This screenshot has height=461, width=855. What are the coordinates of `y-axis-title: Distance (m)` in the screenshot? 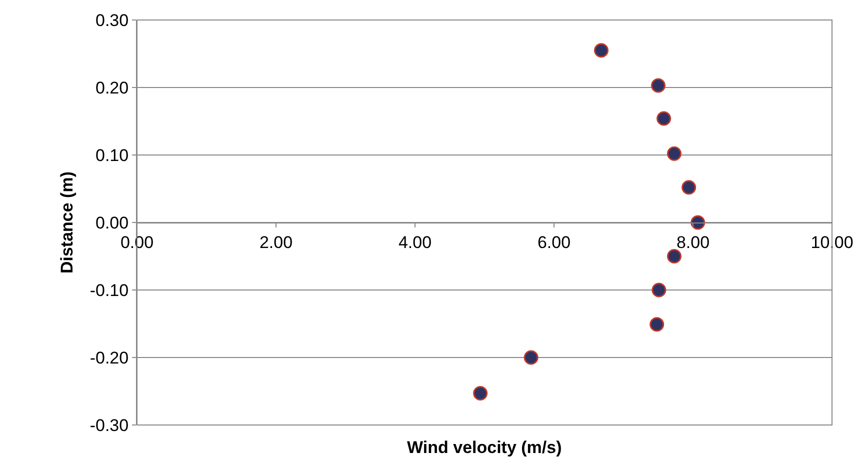 It's located at (66, 222).